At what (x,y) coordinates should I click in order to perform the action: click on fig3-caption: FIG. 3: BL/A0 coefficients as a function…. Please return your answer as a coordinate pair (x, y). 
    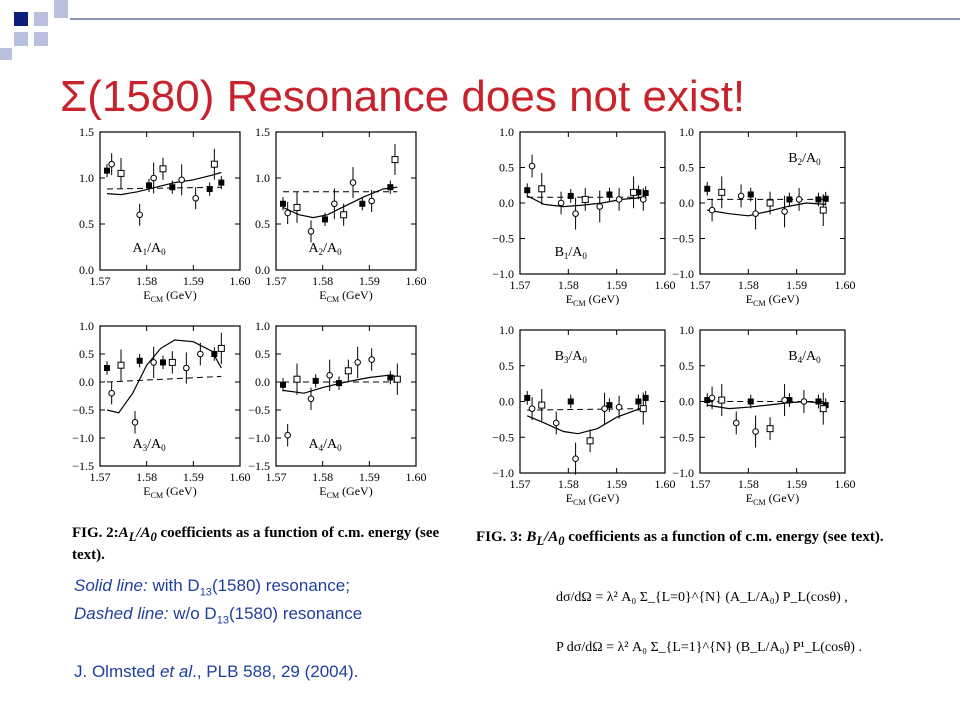
    Looking at the image, I should click on (686, 539).